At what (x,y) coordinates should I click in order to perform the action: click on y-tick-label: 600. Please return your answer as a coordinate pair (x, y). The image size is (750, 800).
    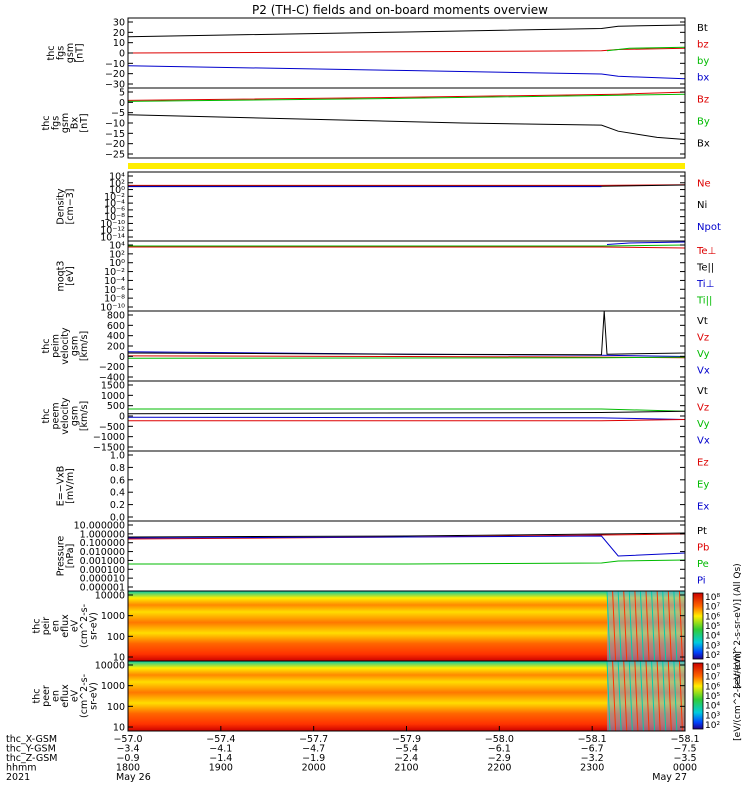
    Looking at the image, I should click on (116, 326).